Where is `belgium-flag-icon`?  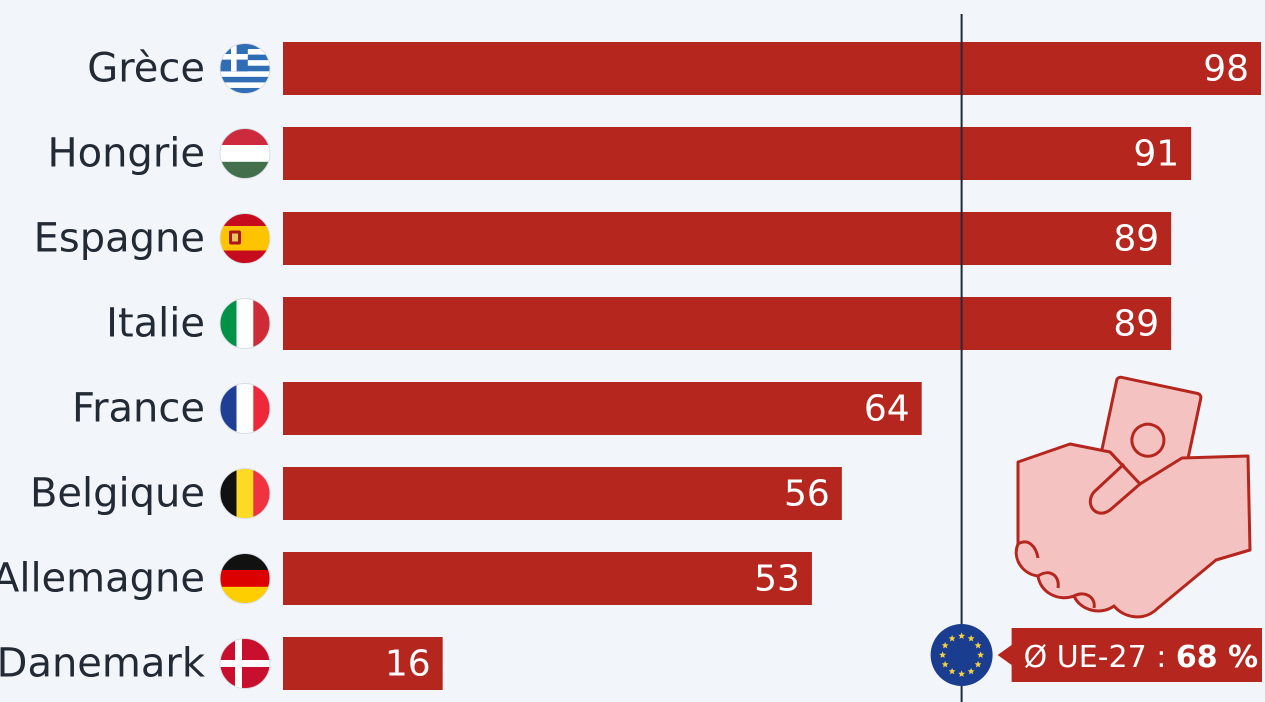
belgium-flag-icon is located at coordinates (245, 493).